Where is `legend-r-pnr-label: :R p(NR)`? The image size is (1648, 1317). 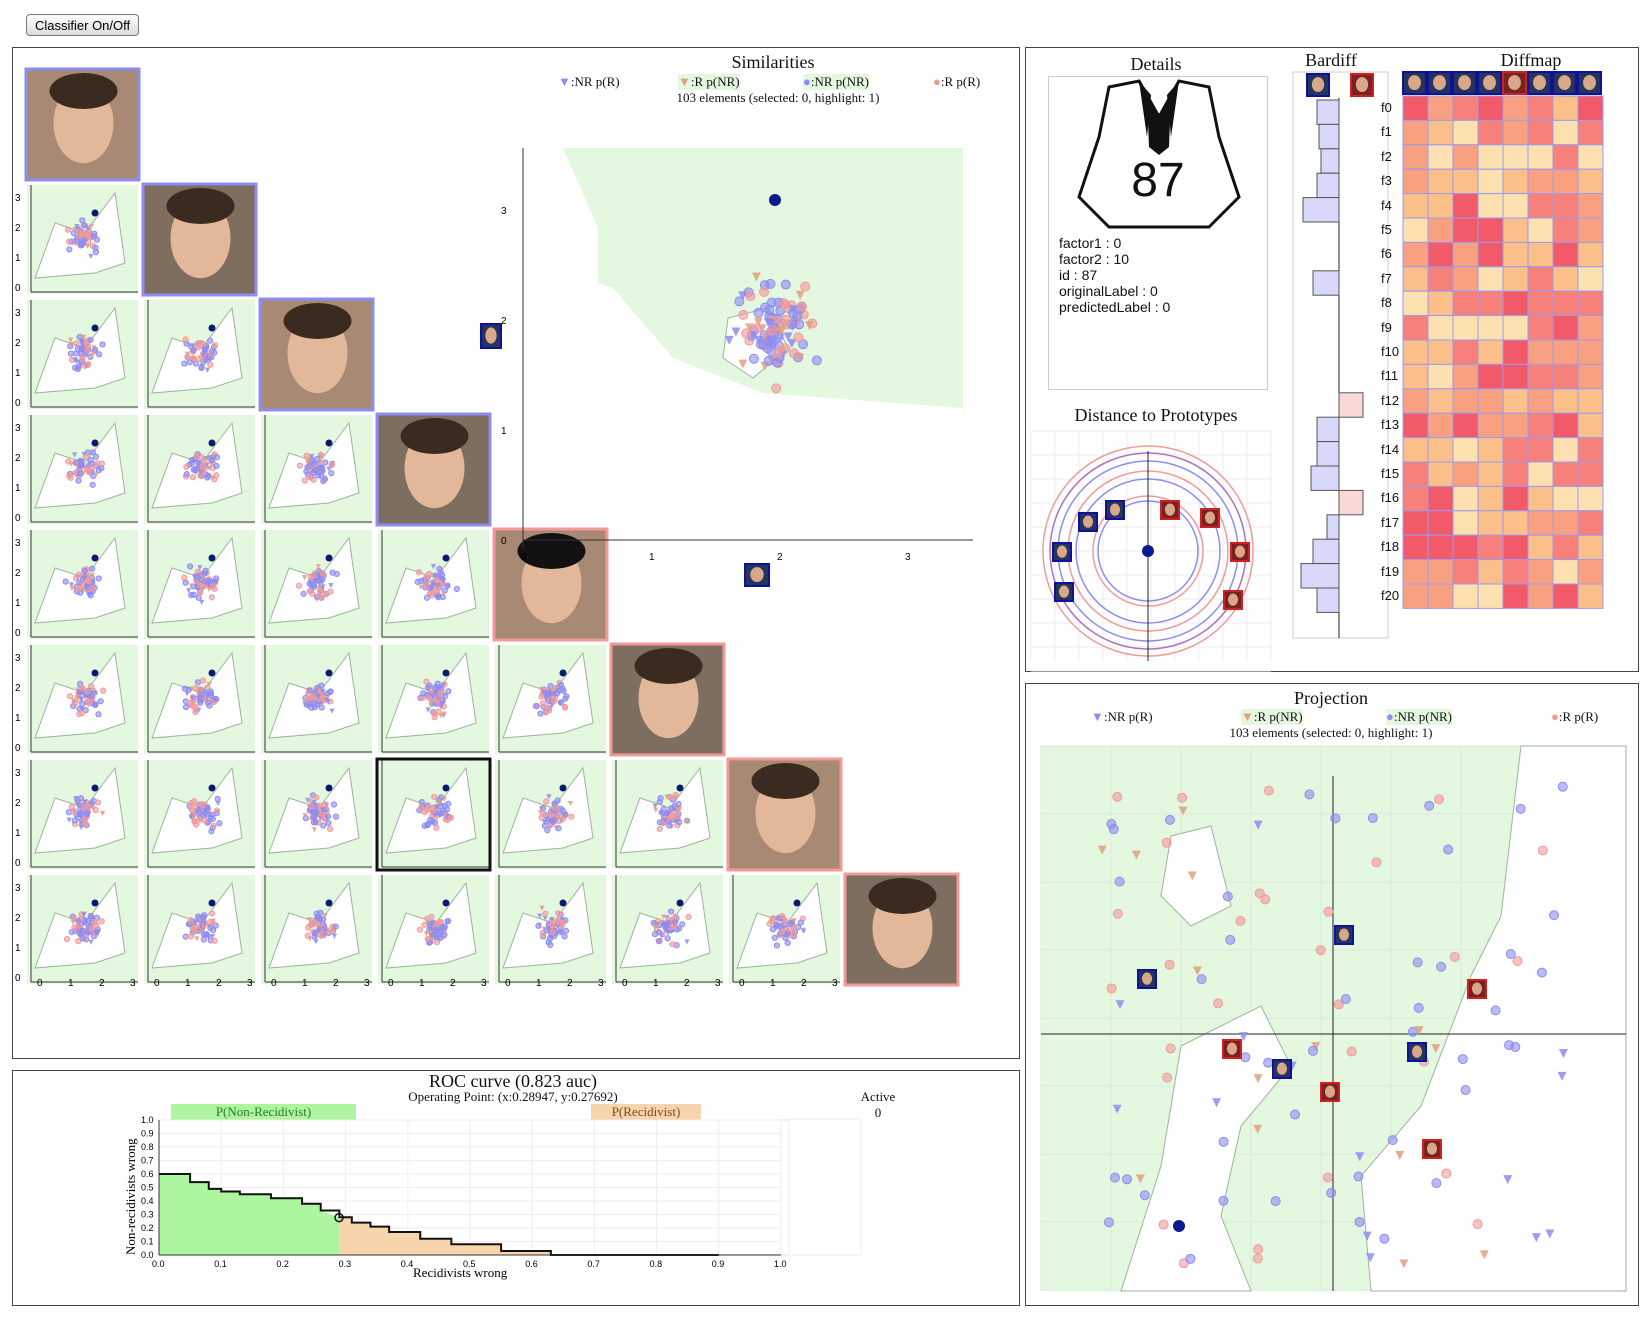
legend-r-pnr-label: :R p(NR) is located at coordinates (1278, 716).